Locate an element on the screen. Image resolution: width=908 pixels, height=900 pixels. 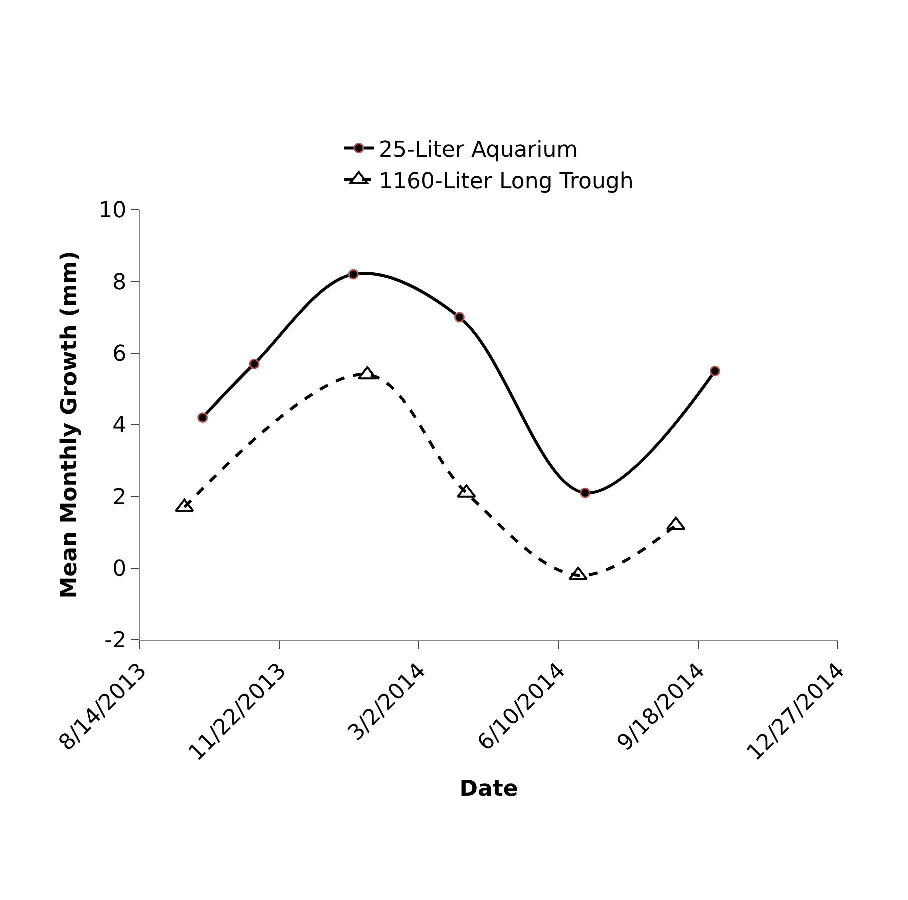
y-axis-title: Mean Monthly Growth (mm) is located at coordinates (69, 425).